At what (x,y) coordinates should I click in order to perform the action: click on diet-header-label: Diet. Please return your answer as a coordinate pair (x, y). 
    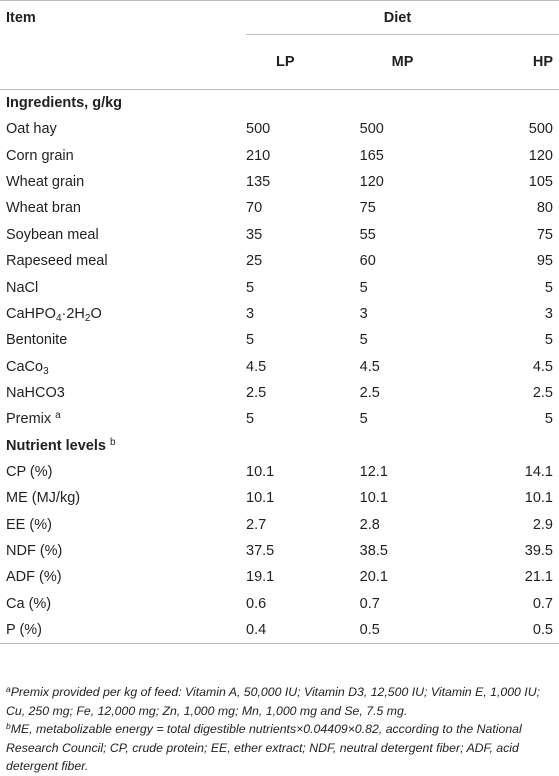
    Looking at the image, I should click on (397, 18).